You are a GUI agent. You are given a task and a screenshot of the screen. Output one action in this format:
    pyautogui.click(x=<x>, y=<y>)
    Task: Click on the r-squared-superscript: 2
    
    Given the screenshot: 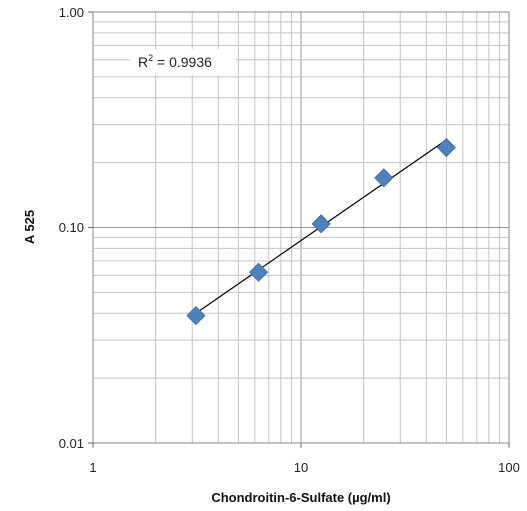 What is the action you would take?
    pyautogui.click(x=150, y=58)
    